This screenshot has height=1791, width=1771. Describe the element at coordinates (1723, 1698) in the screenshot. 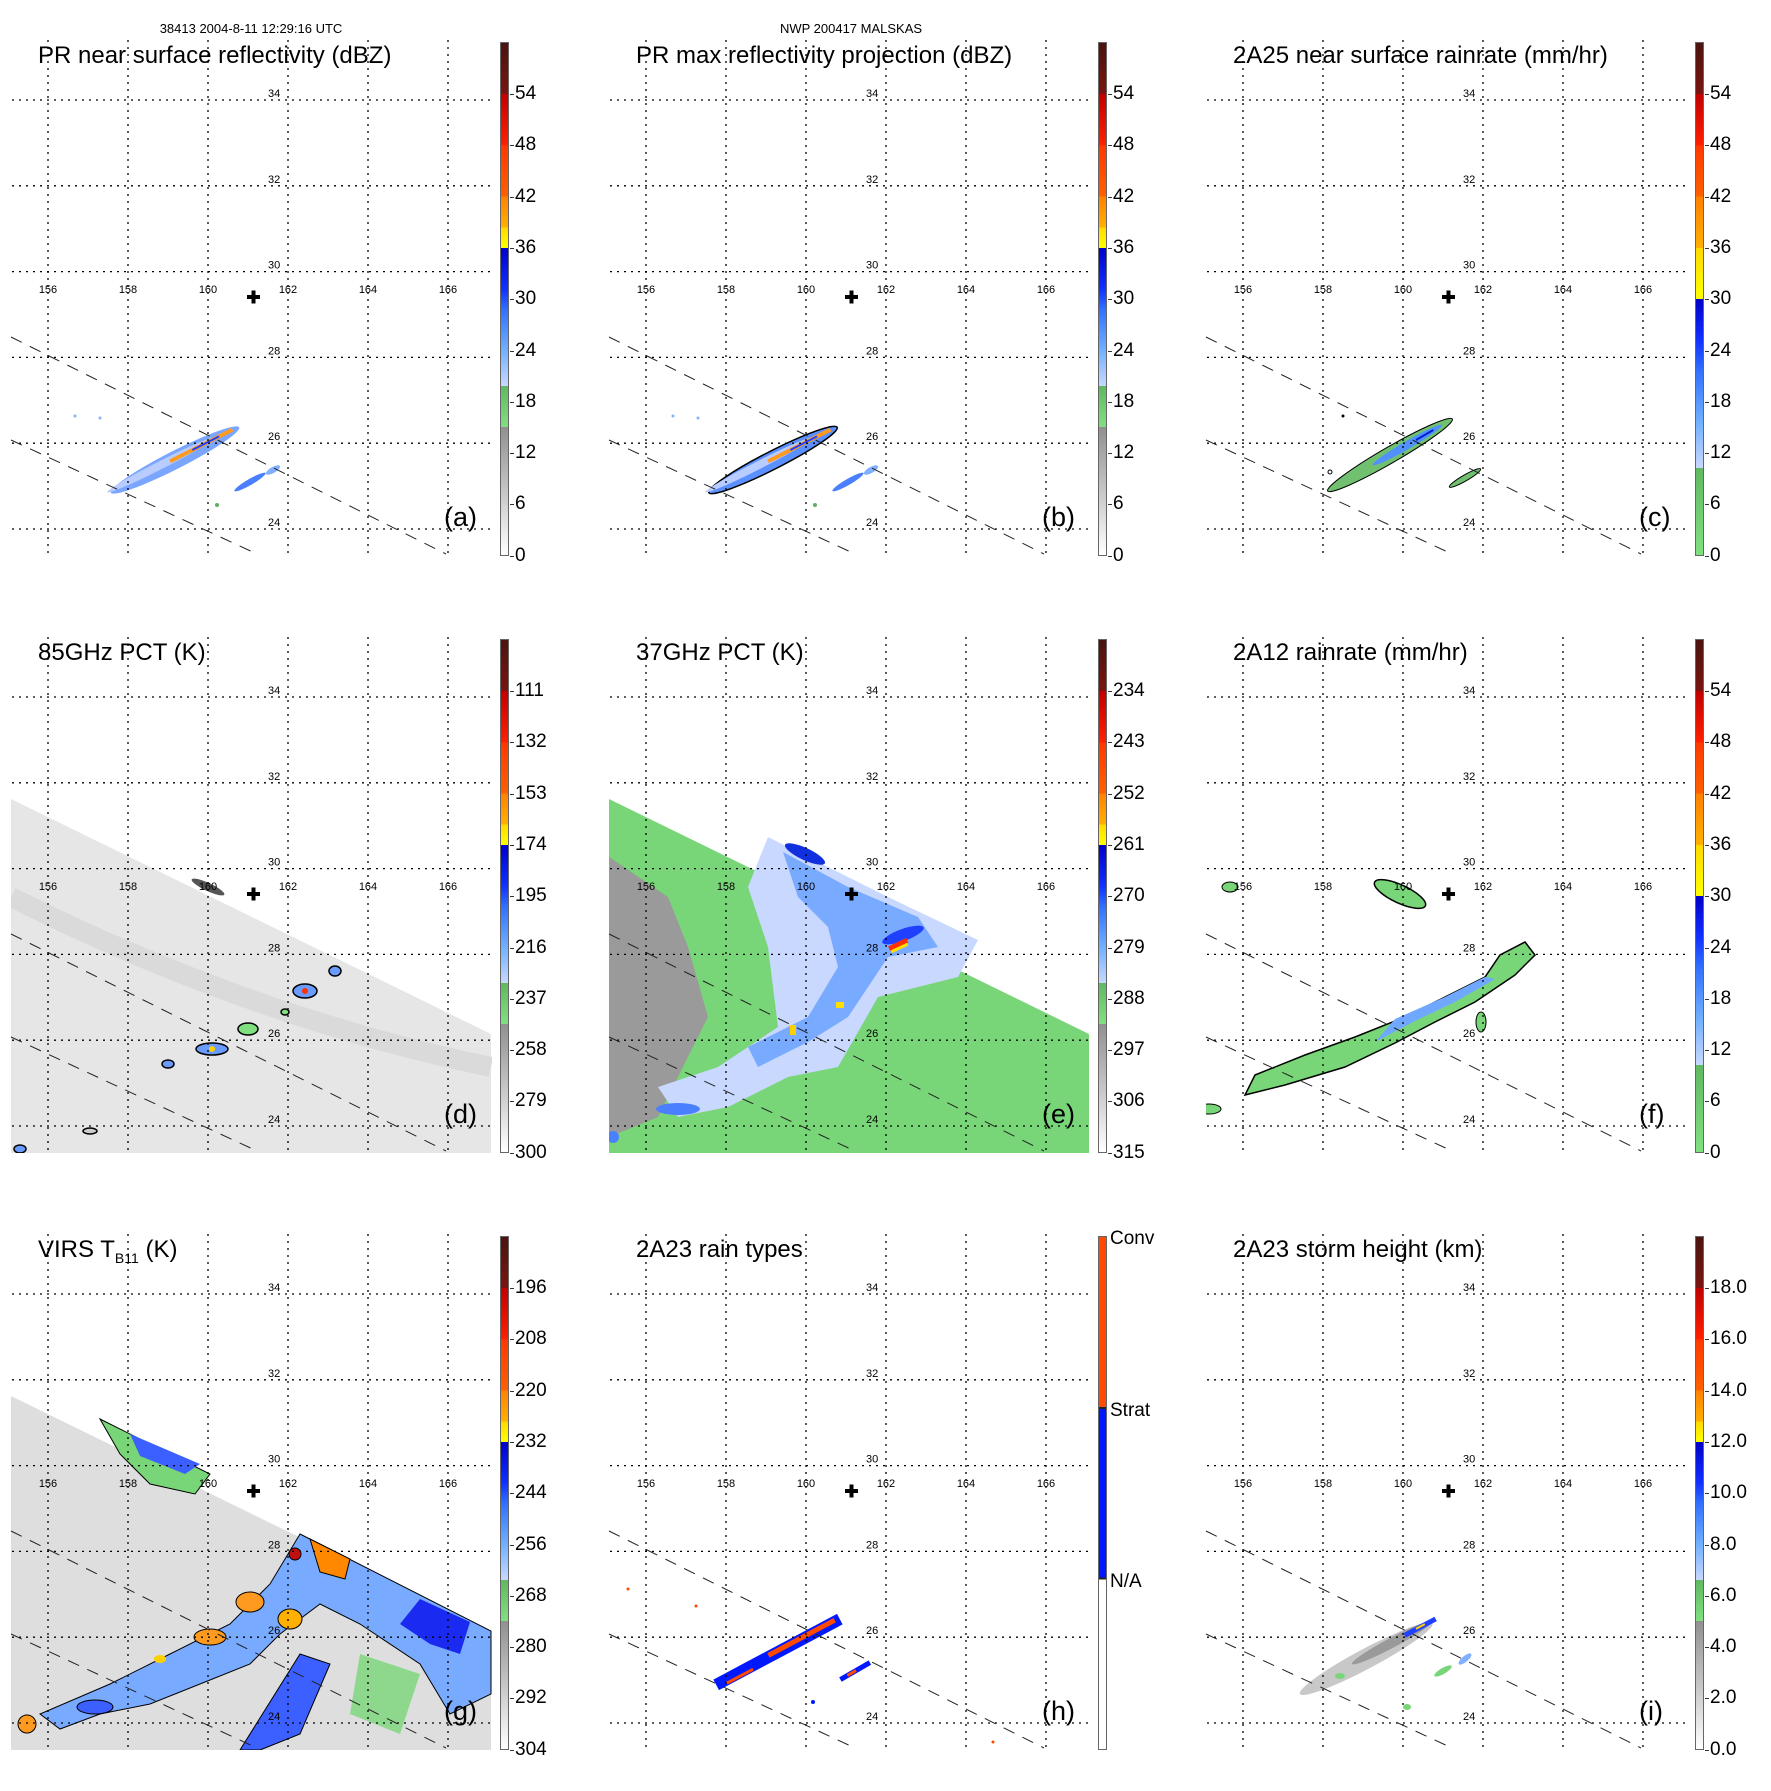

I see `colorbar-label: 2.0` at that location.